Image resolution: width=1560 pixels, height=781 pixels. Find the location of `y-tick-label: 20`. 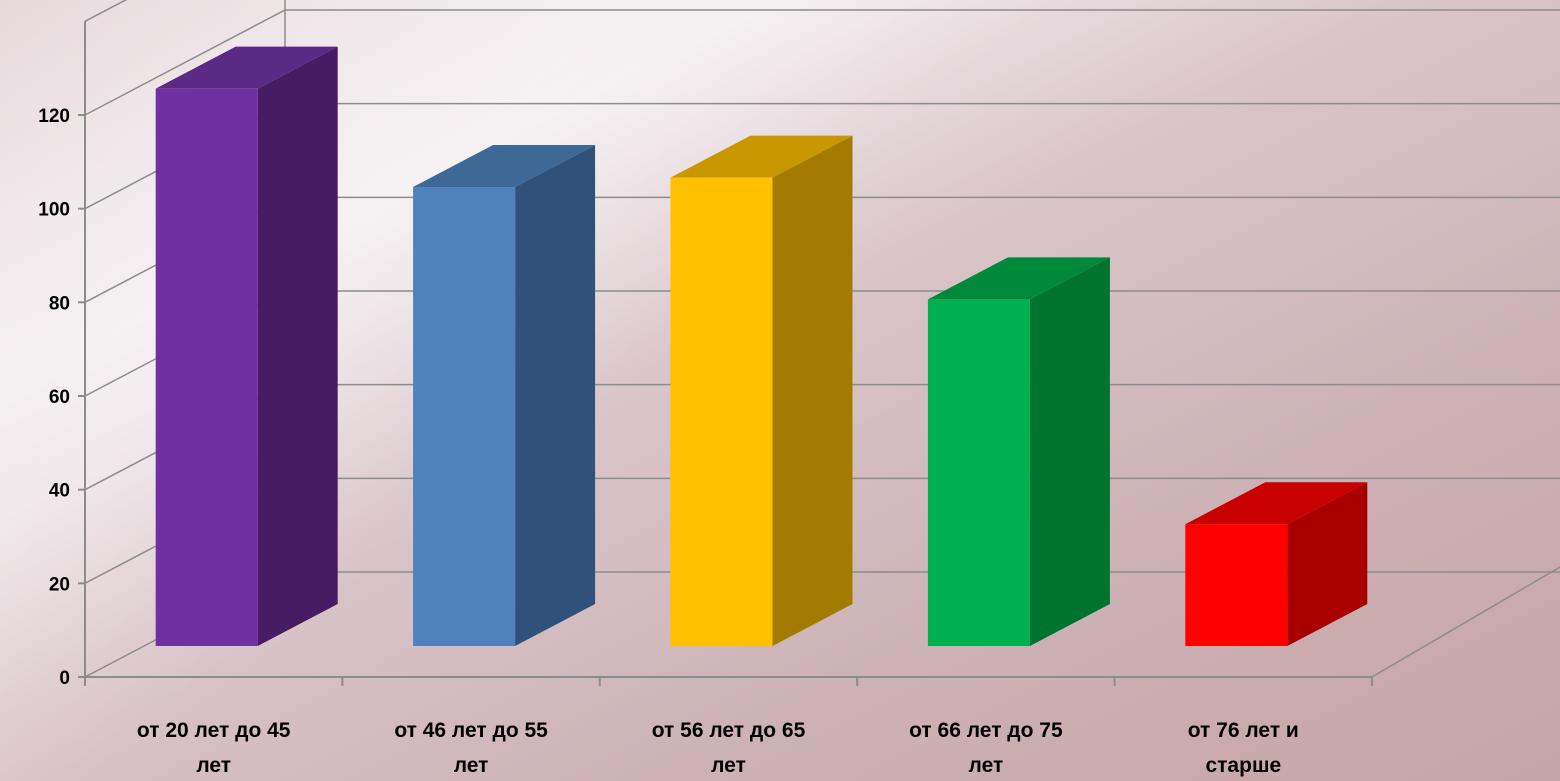

y-tick-label: 20 is located at coordinates (59, 584).